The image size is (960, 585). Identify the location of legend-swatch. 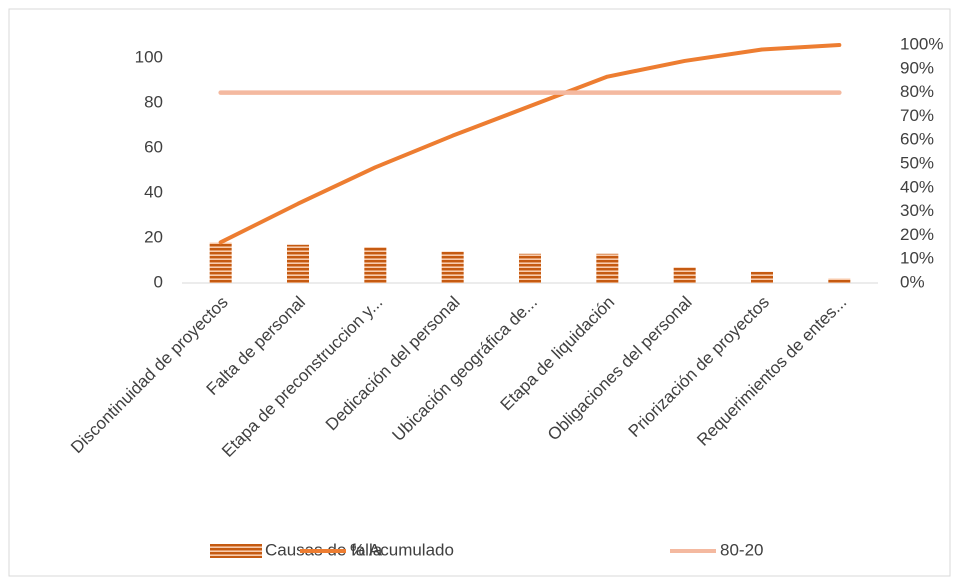
(236, 551).